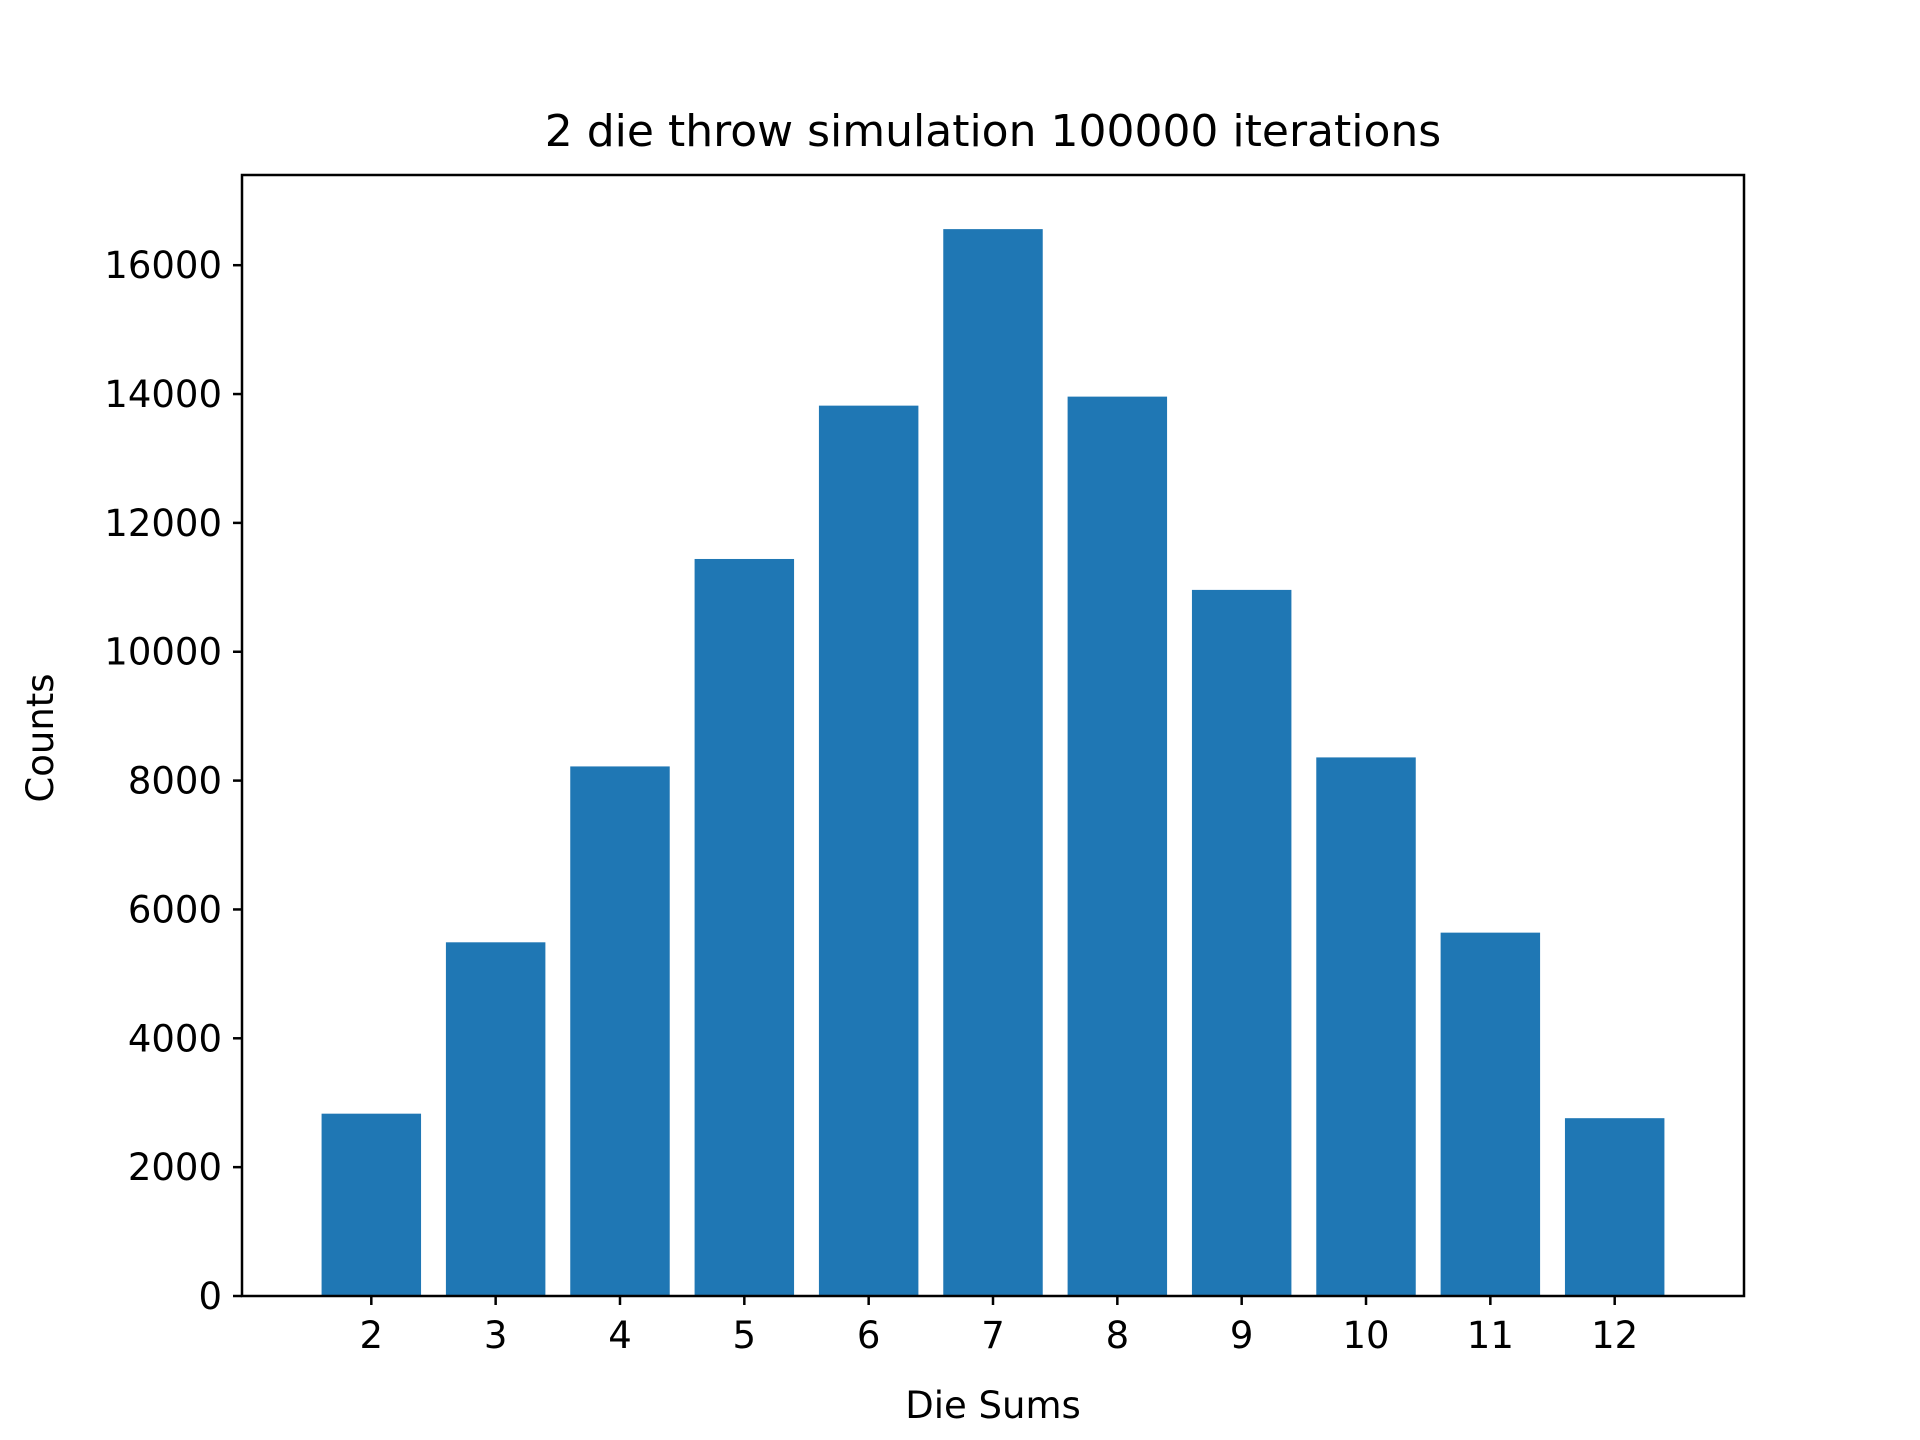 This screenshot has width=1920, height=1440. Describe the element at coordinates (993, 1405) in the screenshot. I see `x-axis-label: Die Sums` at that location.